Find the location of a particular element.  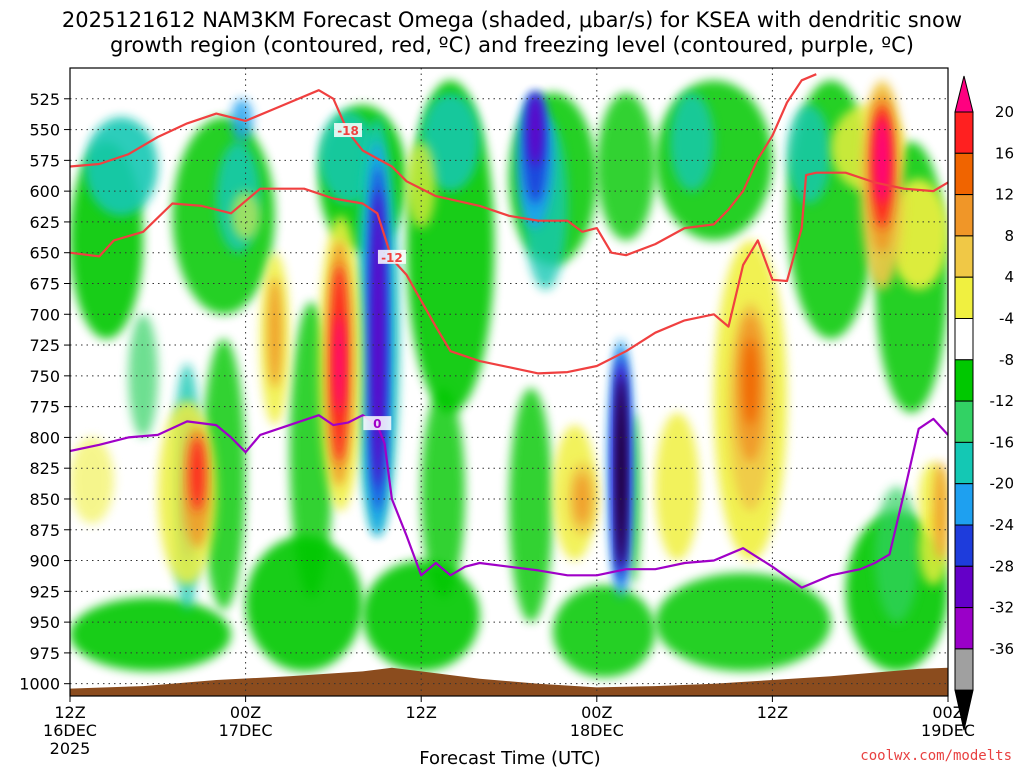

contour-label: 0 is located at coordinates (377, 424).